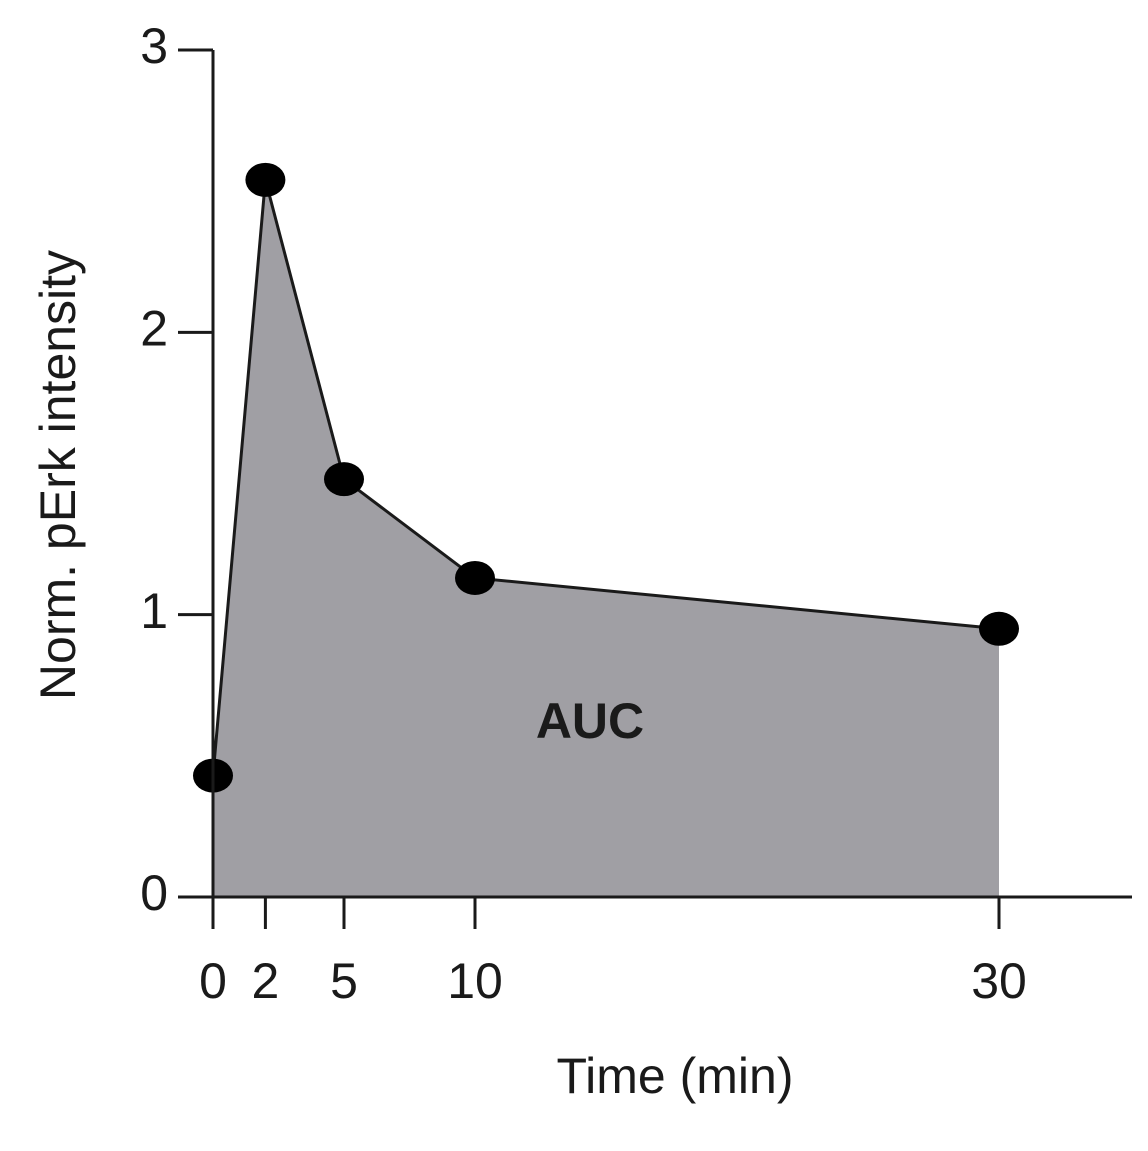 The image size is (1148, 1151). What do you see at coordinates (154, 893) in the screenshot?
I see `y-tick-label: 0` at bounding box center [154, 893].